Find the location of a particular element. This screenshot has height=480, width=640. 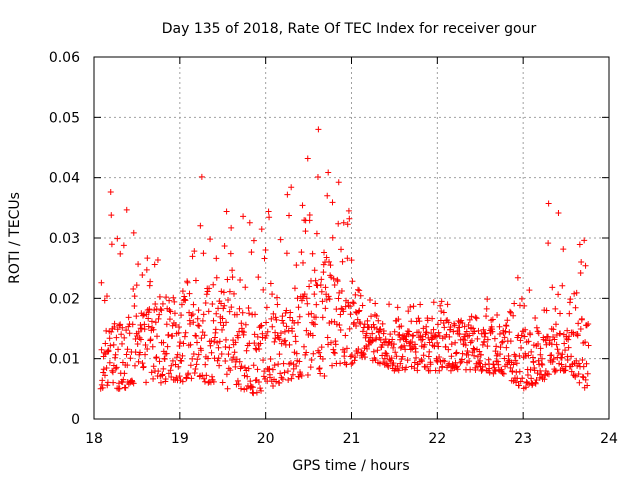

x-tick-label: 19 is located at coordinates (180, 439).